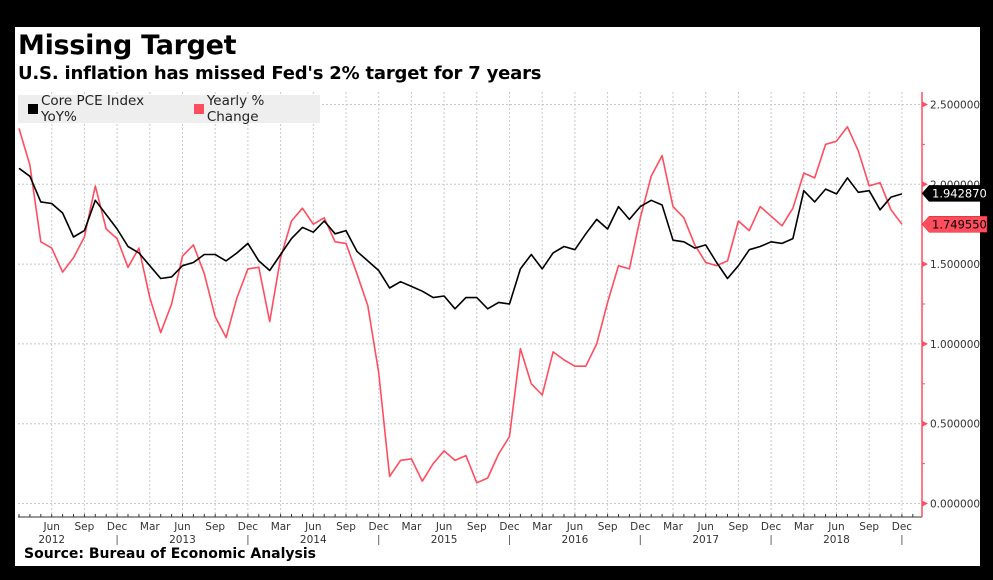 Image resolution: width=993 pixels, height=580 pixels. I want to click on last-value-label: 1.749550, so click(959, 224).